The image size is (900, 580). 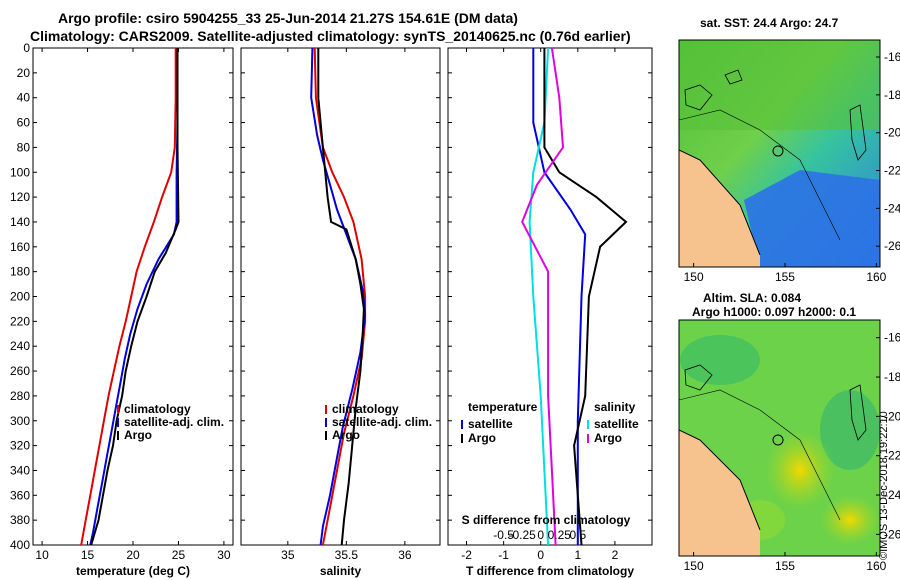 I want to click on x-tick-label: -1, so click(x=503, y=555).